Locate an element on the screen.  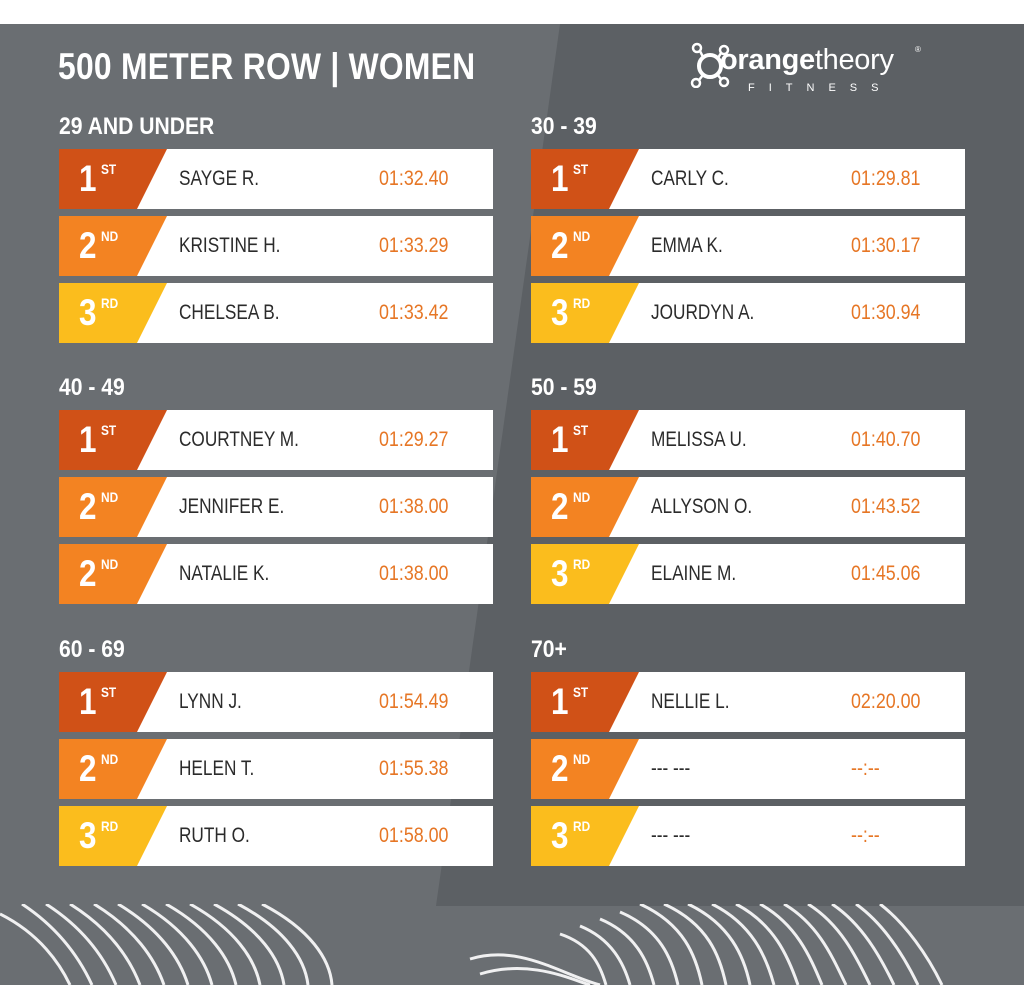
result-row: 3 RD ELAINE M. 01:45.06 is located at coordinates (748, 574).